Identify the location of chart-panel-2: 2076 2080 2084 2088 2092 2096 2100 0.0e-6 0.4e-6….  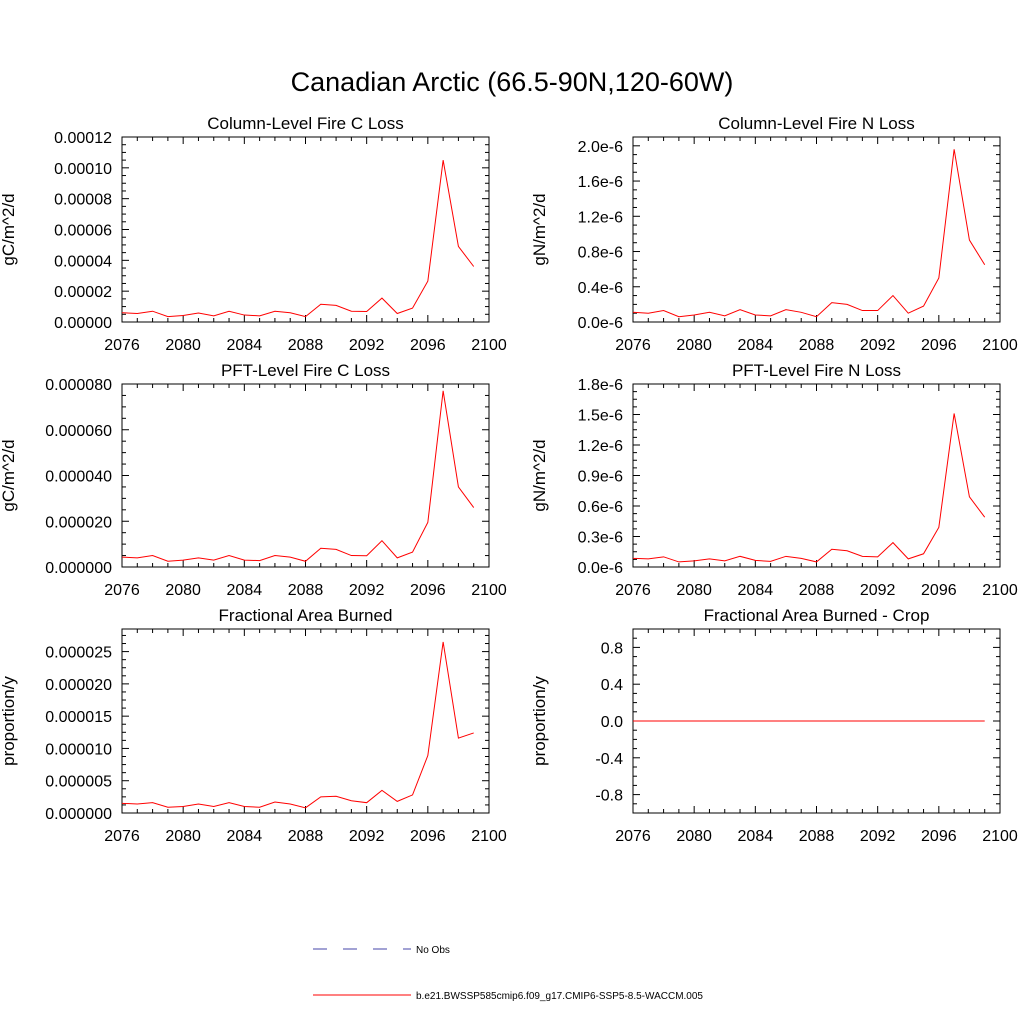
(774, 234).